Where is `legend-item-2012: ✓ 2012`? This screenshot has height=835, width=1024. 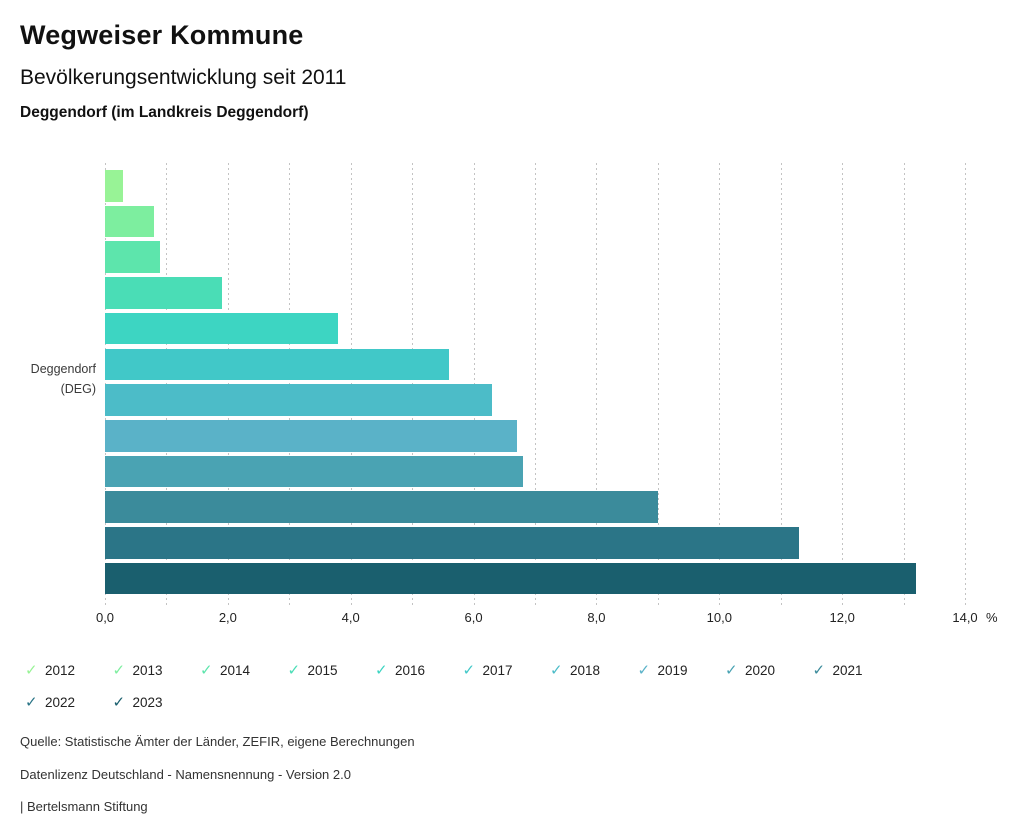 legend-item-2012: ✓ 2012 is located at coordinates (64, 670).